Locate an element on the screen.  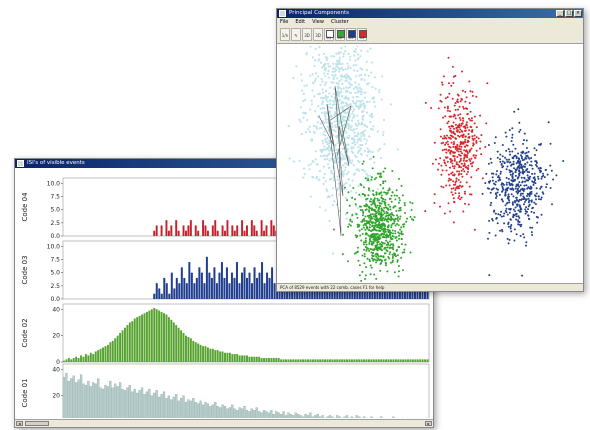
scroll-thumb is located at coordinates (37, 423).